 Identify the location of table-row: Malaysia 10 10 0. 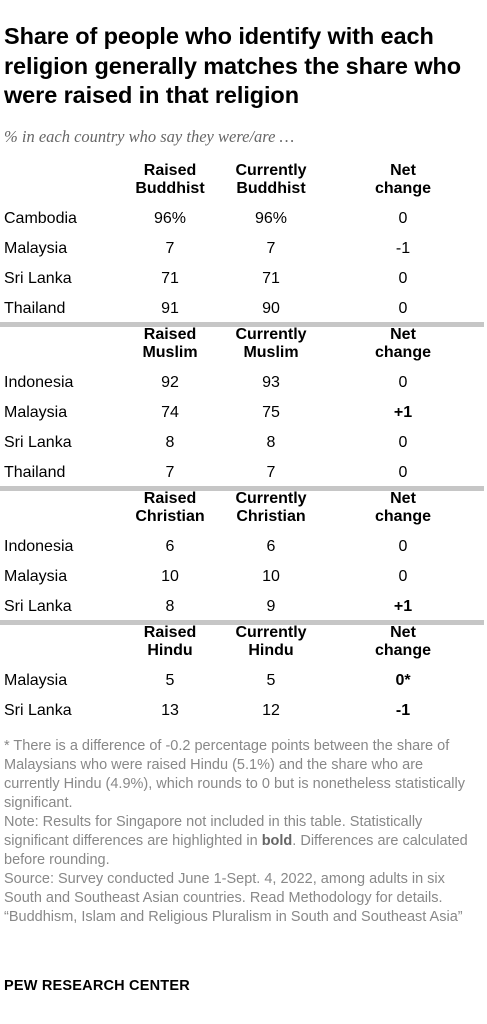
(243, 582).